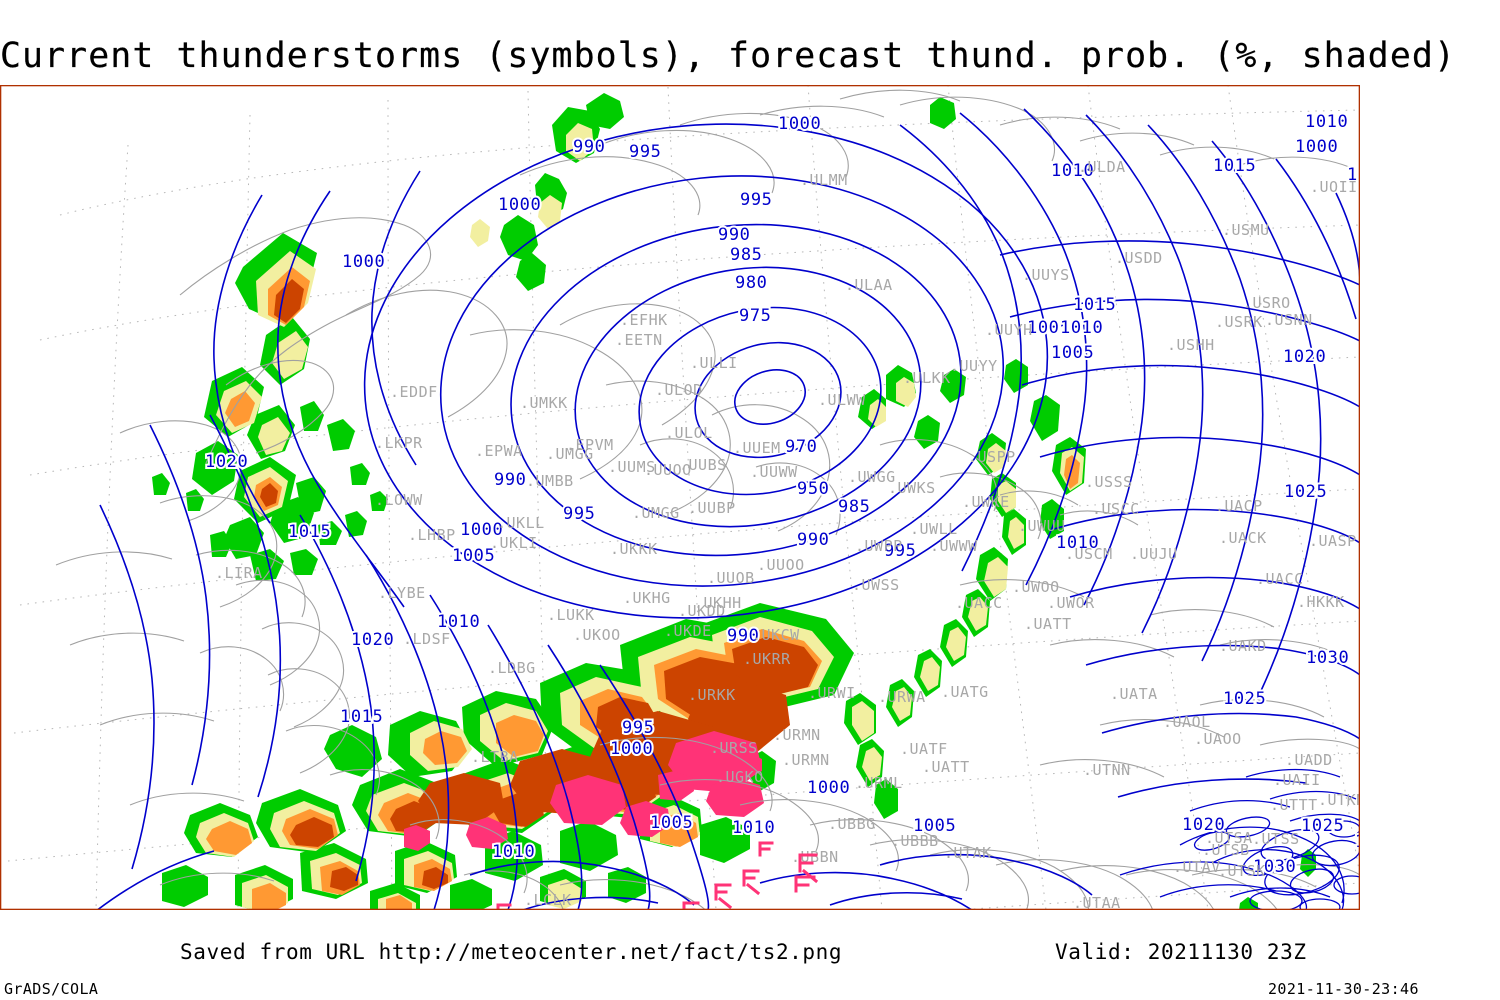 The image size is (1500, 1000). What do you see at coordinates (1009, 330) in the screenshot?
I see `station-label: .UUYH` at bounding box center [1009, 330].